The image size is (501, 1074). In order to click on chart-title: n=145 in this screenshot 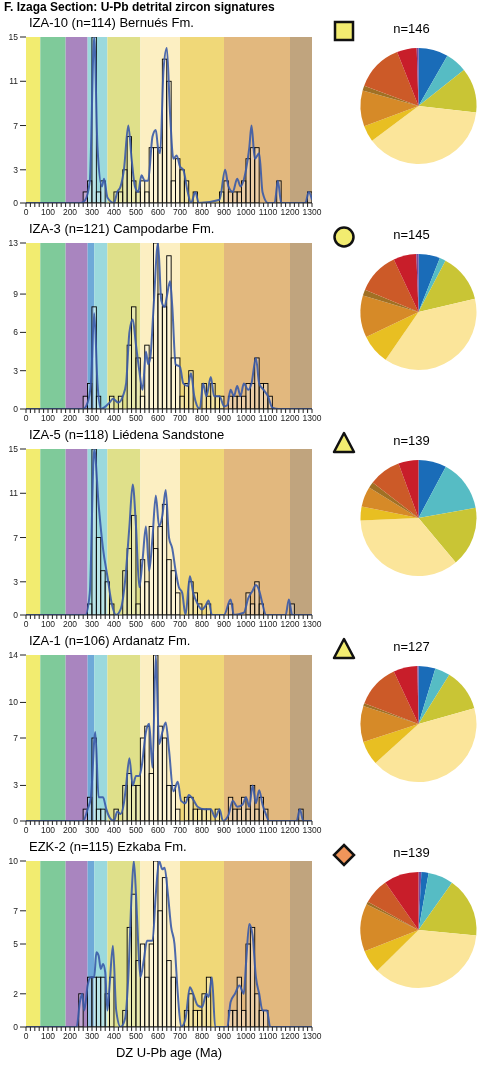, I will do `click(411, 234)`.